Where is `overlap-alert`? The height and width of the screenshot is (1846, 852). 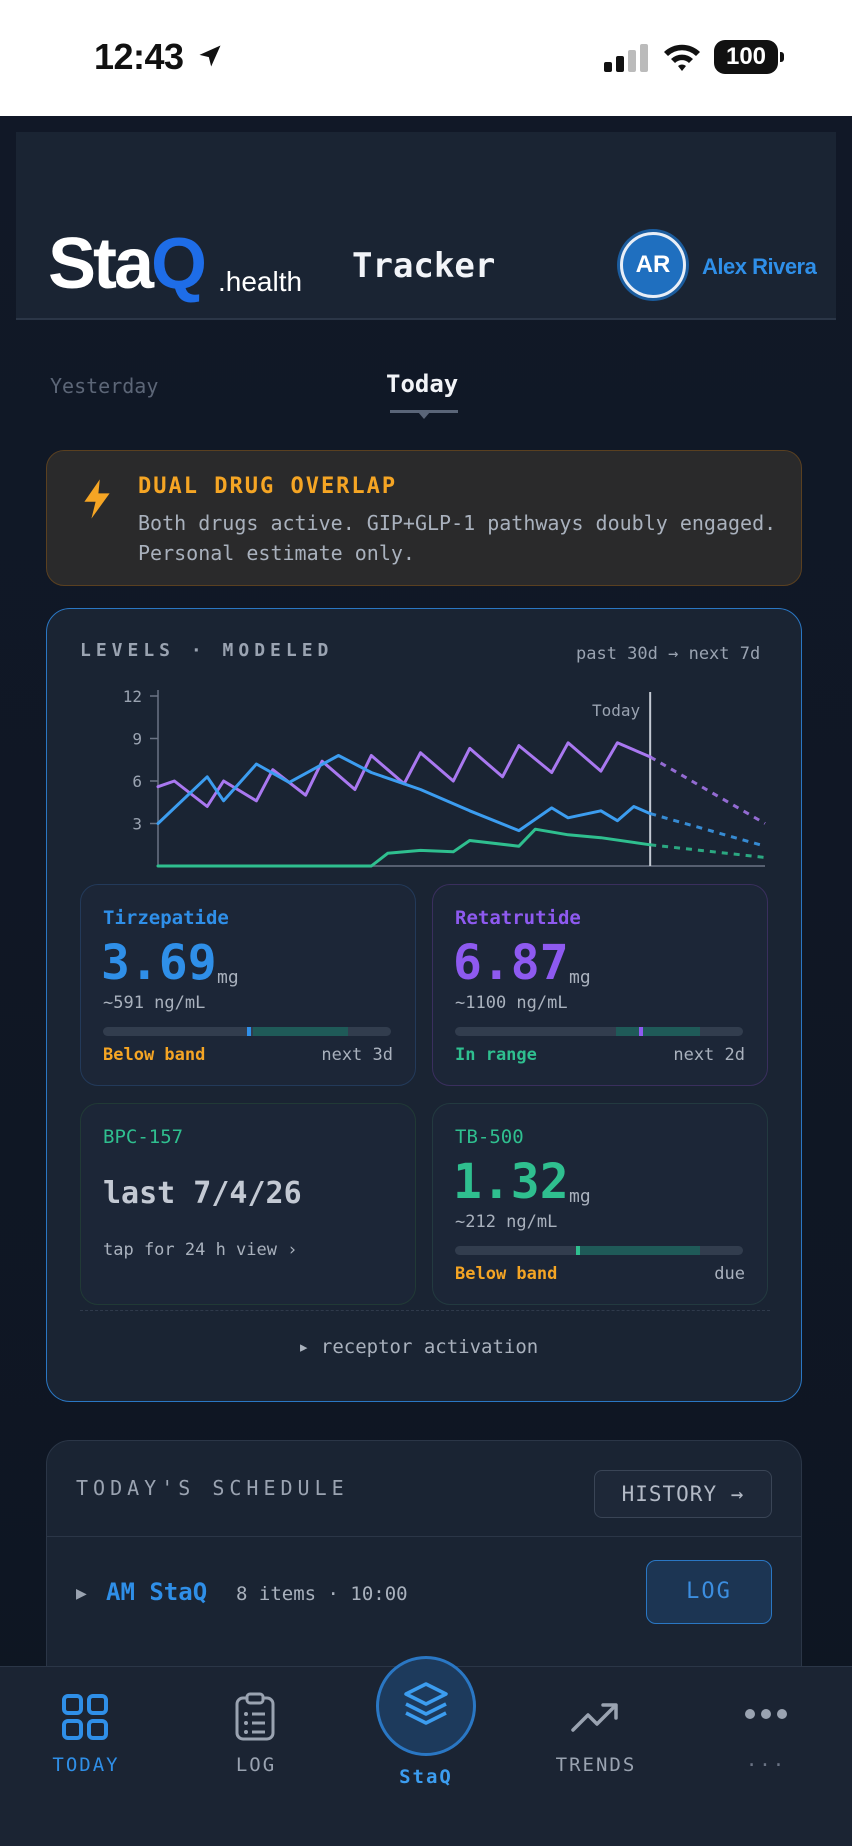 overlap-alert is located at coordinates (424, 518).